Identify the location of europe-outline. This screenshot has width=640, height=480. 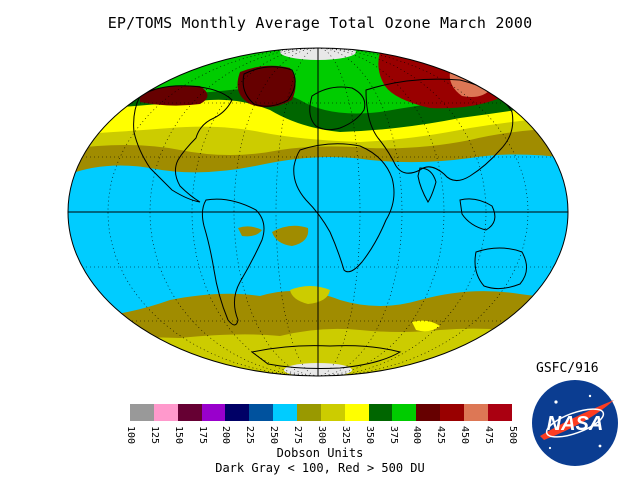
(337, 108).